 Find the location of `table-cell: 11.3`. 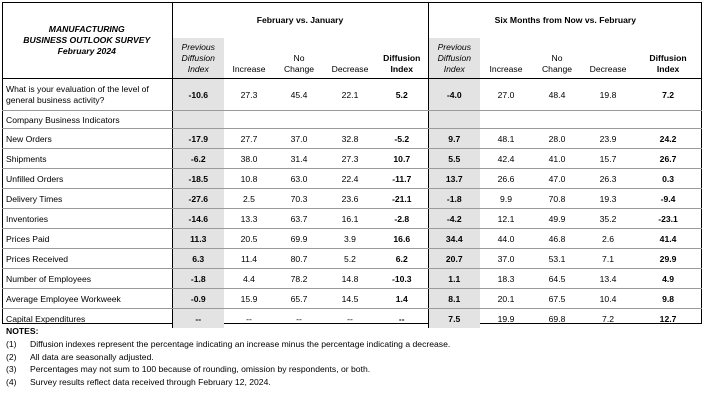

table-cell: 11.3 is located at coordinates (198, 238).